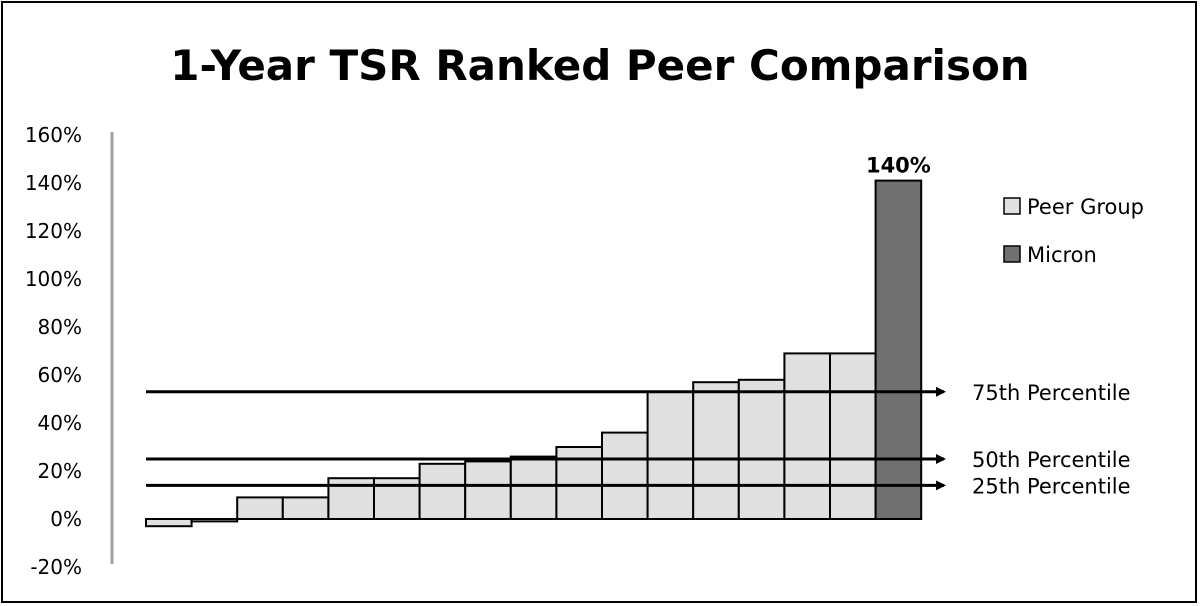  Describe the element at coordinates (60, 375) in the screenshot. I see `y-tick-label: 60%` at that location.